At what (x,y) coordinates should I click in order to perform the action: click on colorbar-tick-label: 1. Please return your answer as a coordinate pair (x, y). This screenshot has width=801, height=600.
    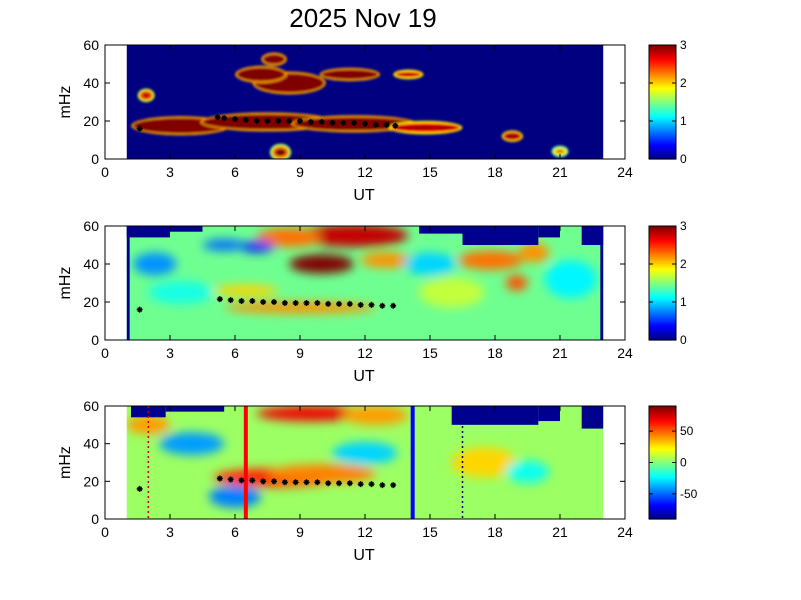
    Looking at the image, I should click on (683, 302).